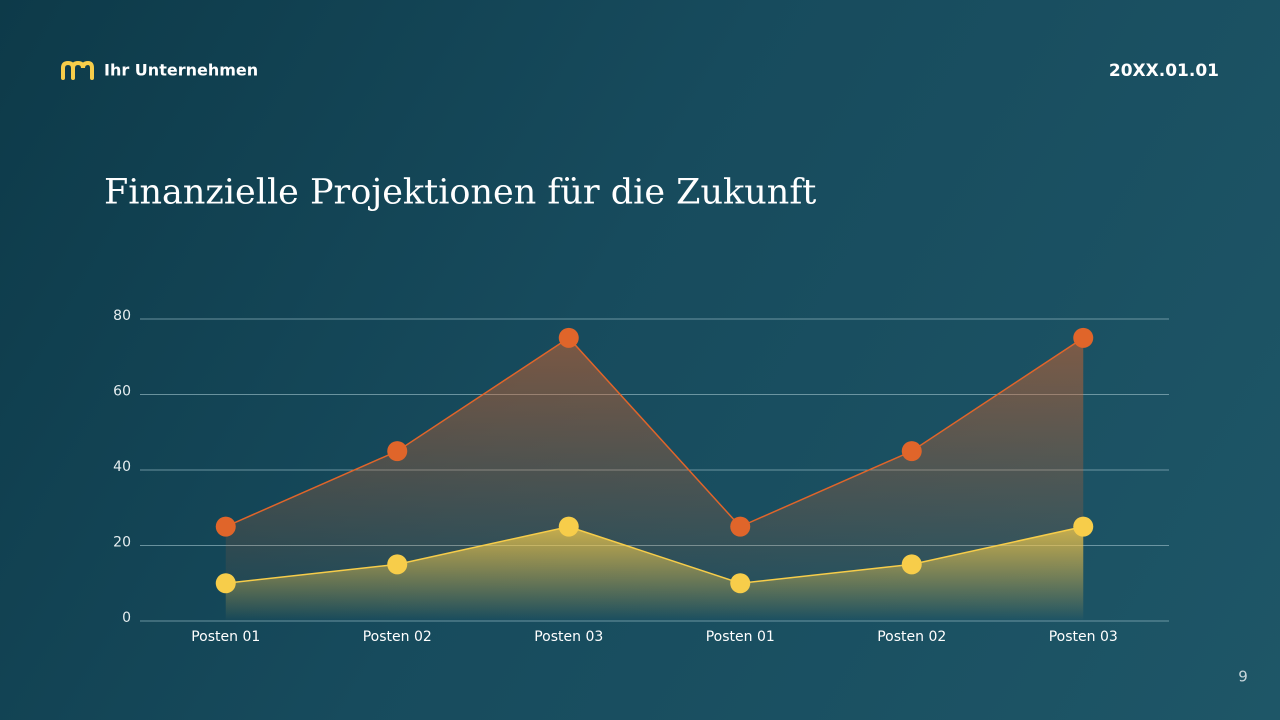 This screenshot has height=720, width=1280. Describe the element at coordinates (1164, 71) in the screenshot. I see `date: 20XX.01.01` at that location.